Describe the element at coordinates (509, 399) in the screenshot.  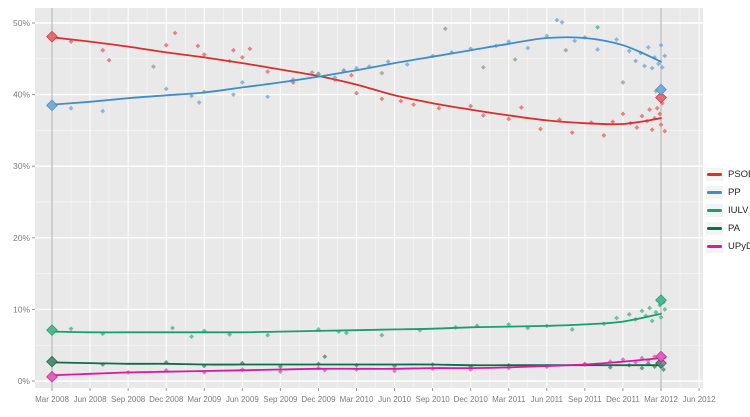
I see `x-axis-label: Mar 2011` at that location.